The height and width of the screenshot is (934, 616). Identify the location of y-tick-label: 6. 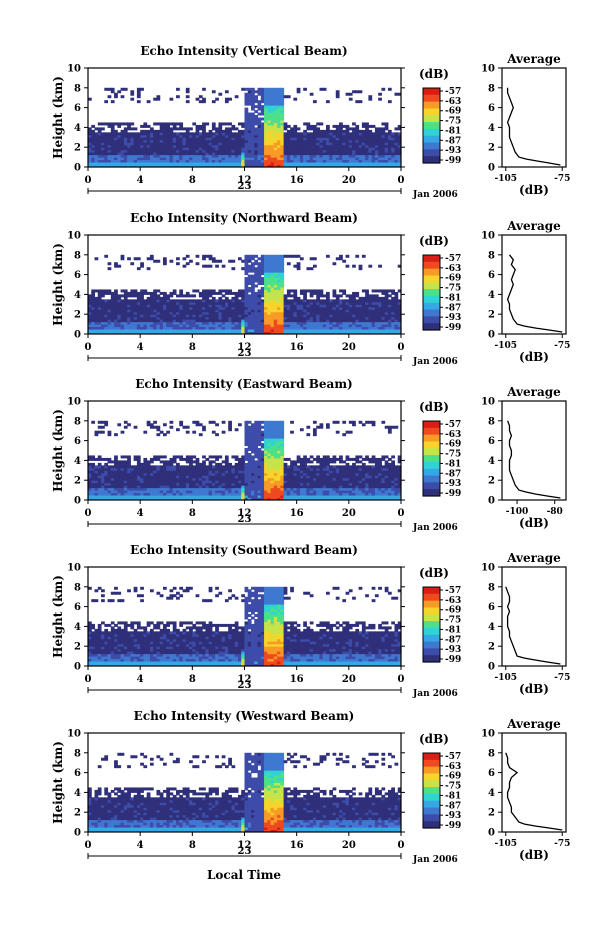
(77, 108).